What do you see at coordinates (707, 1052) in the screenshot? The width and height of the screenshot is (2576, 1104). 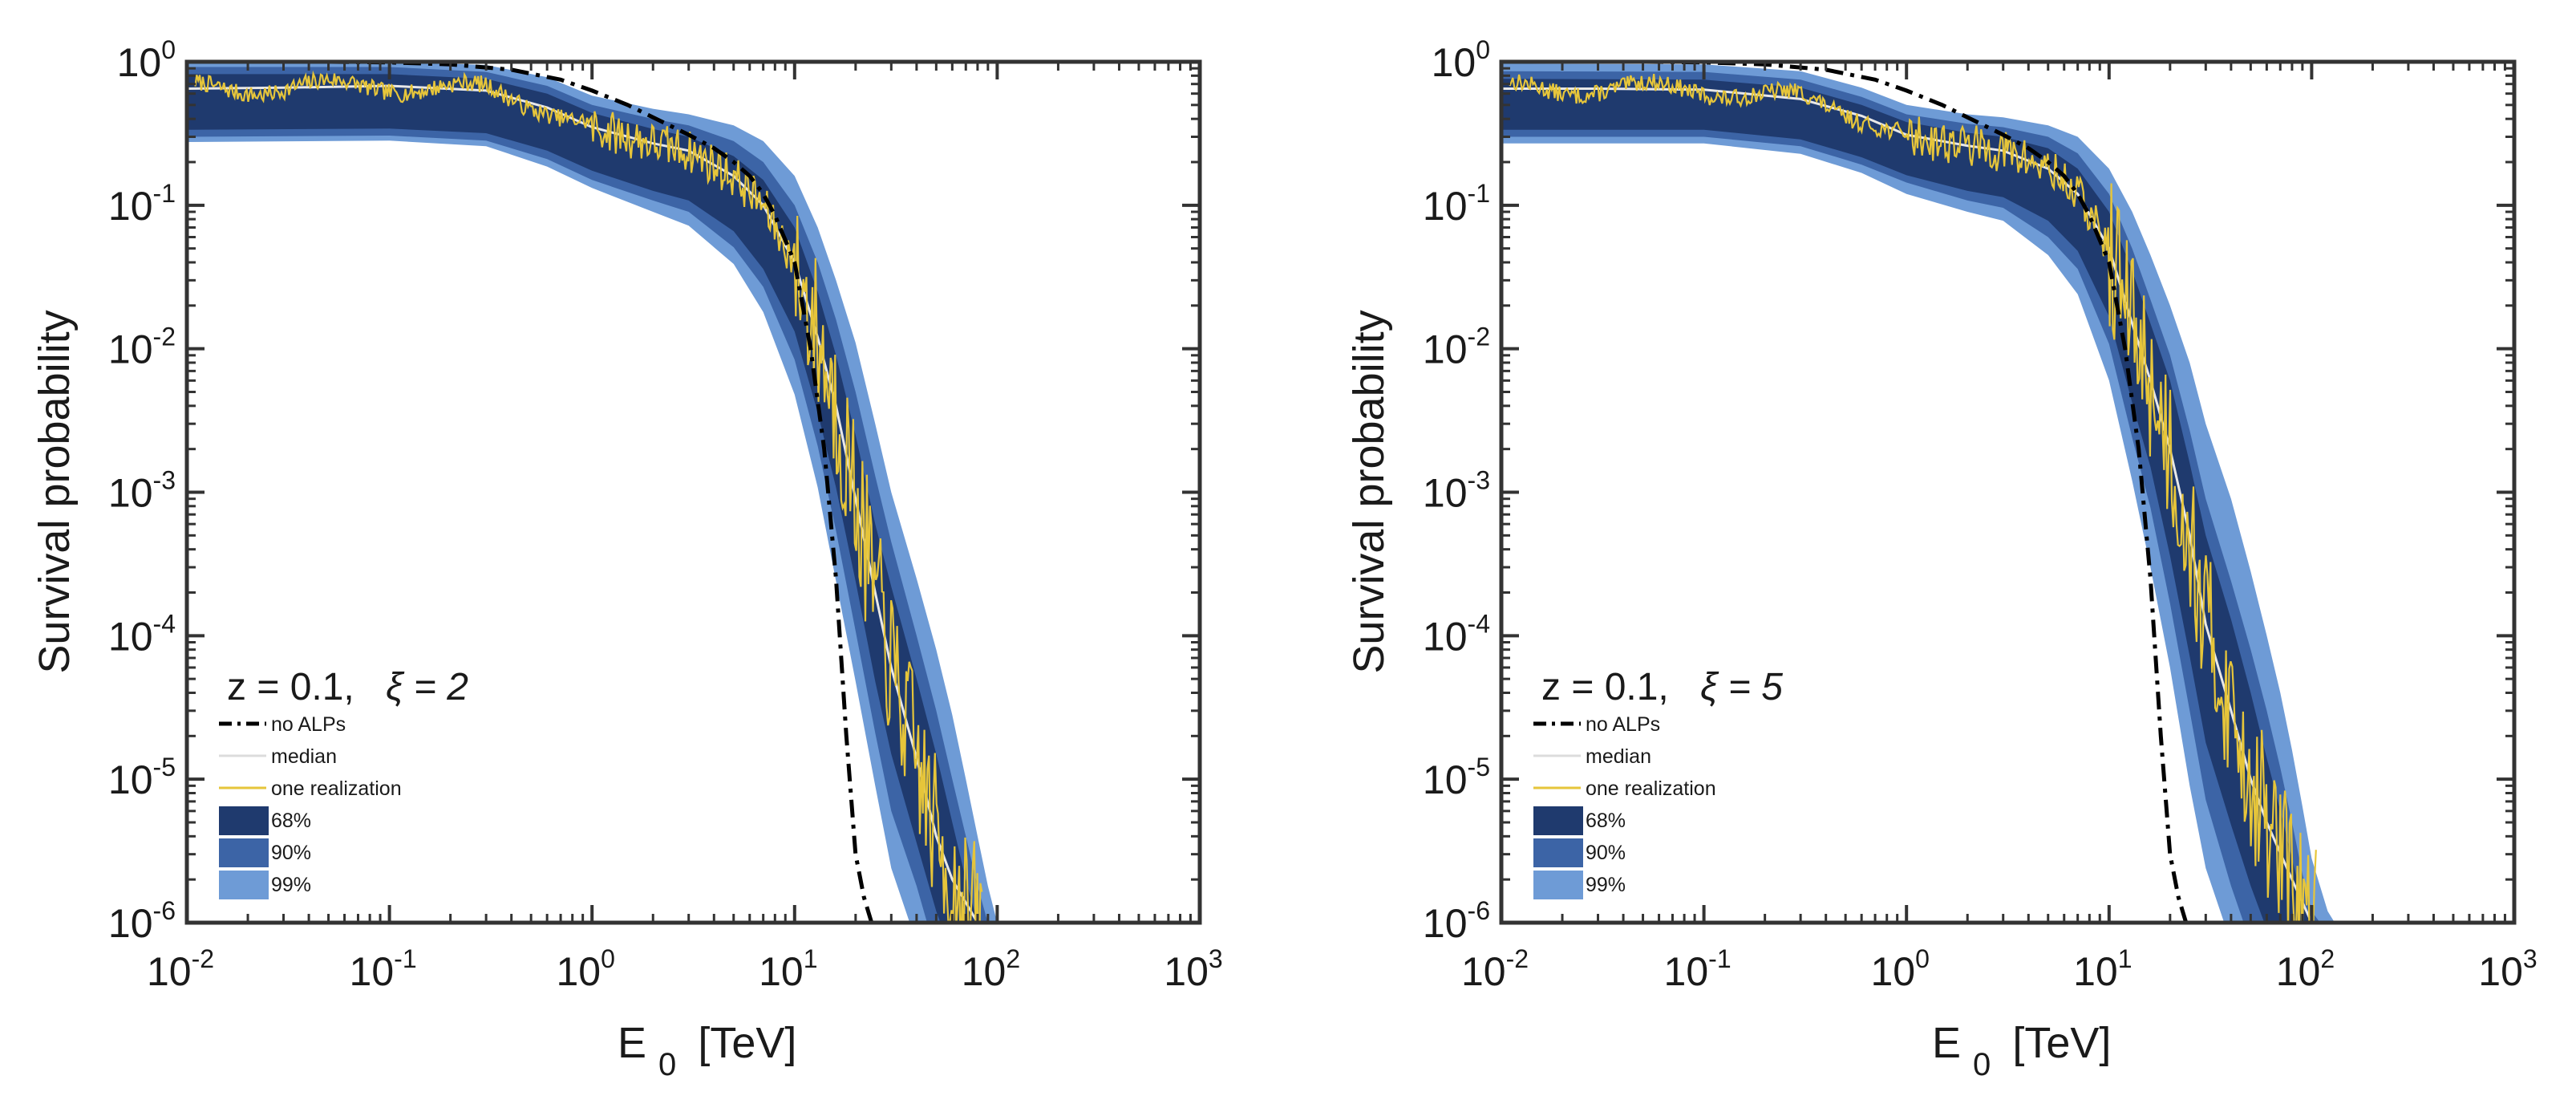 I see `left-x-axis-title: E 0 [TeV]` at bounding box center [707, 1052].